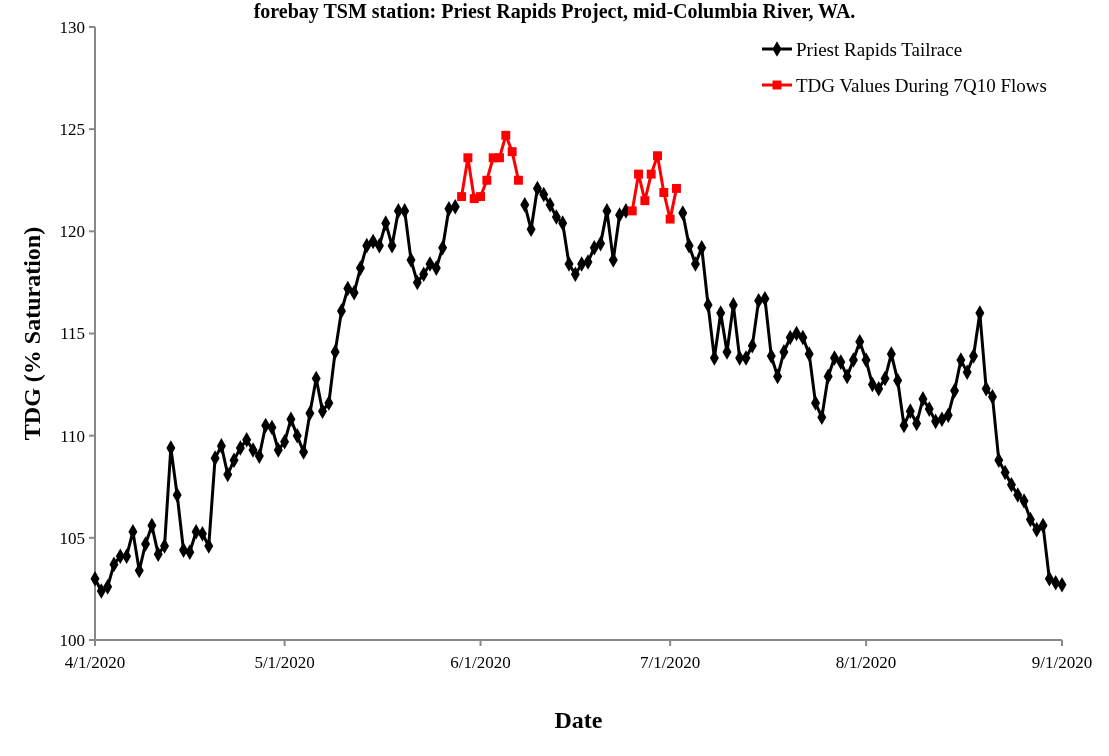  Describe the element at coordinates (72, 538) in the screenshot. I see `y-tick-label: 105` at that location.